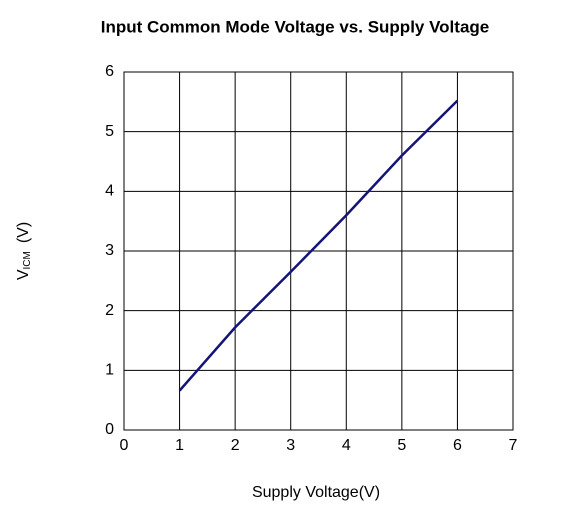 Image resolution: width=569 pixels, height=511 pixels. Describe the element at coordinates (109, 250) in the screenshot. I see `y-tick-label: 3` at that location.